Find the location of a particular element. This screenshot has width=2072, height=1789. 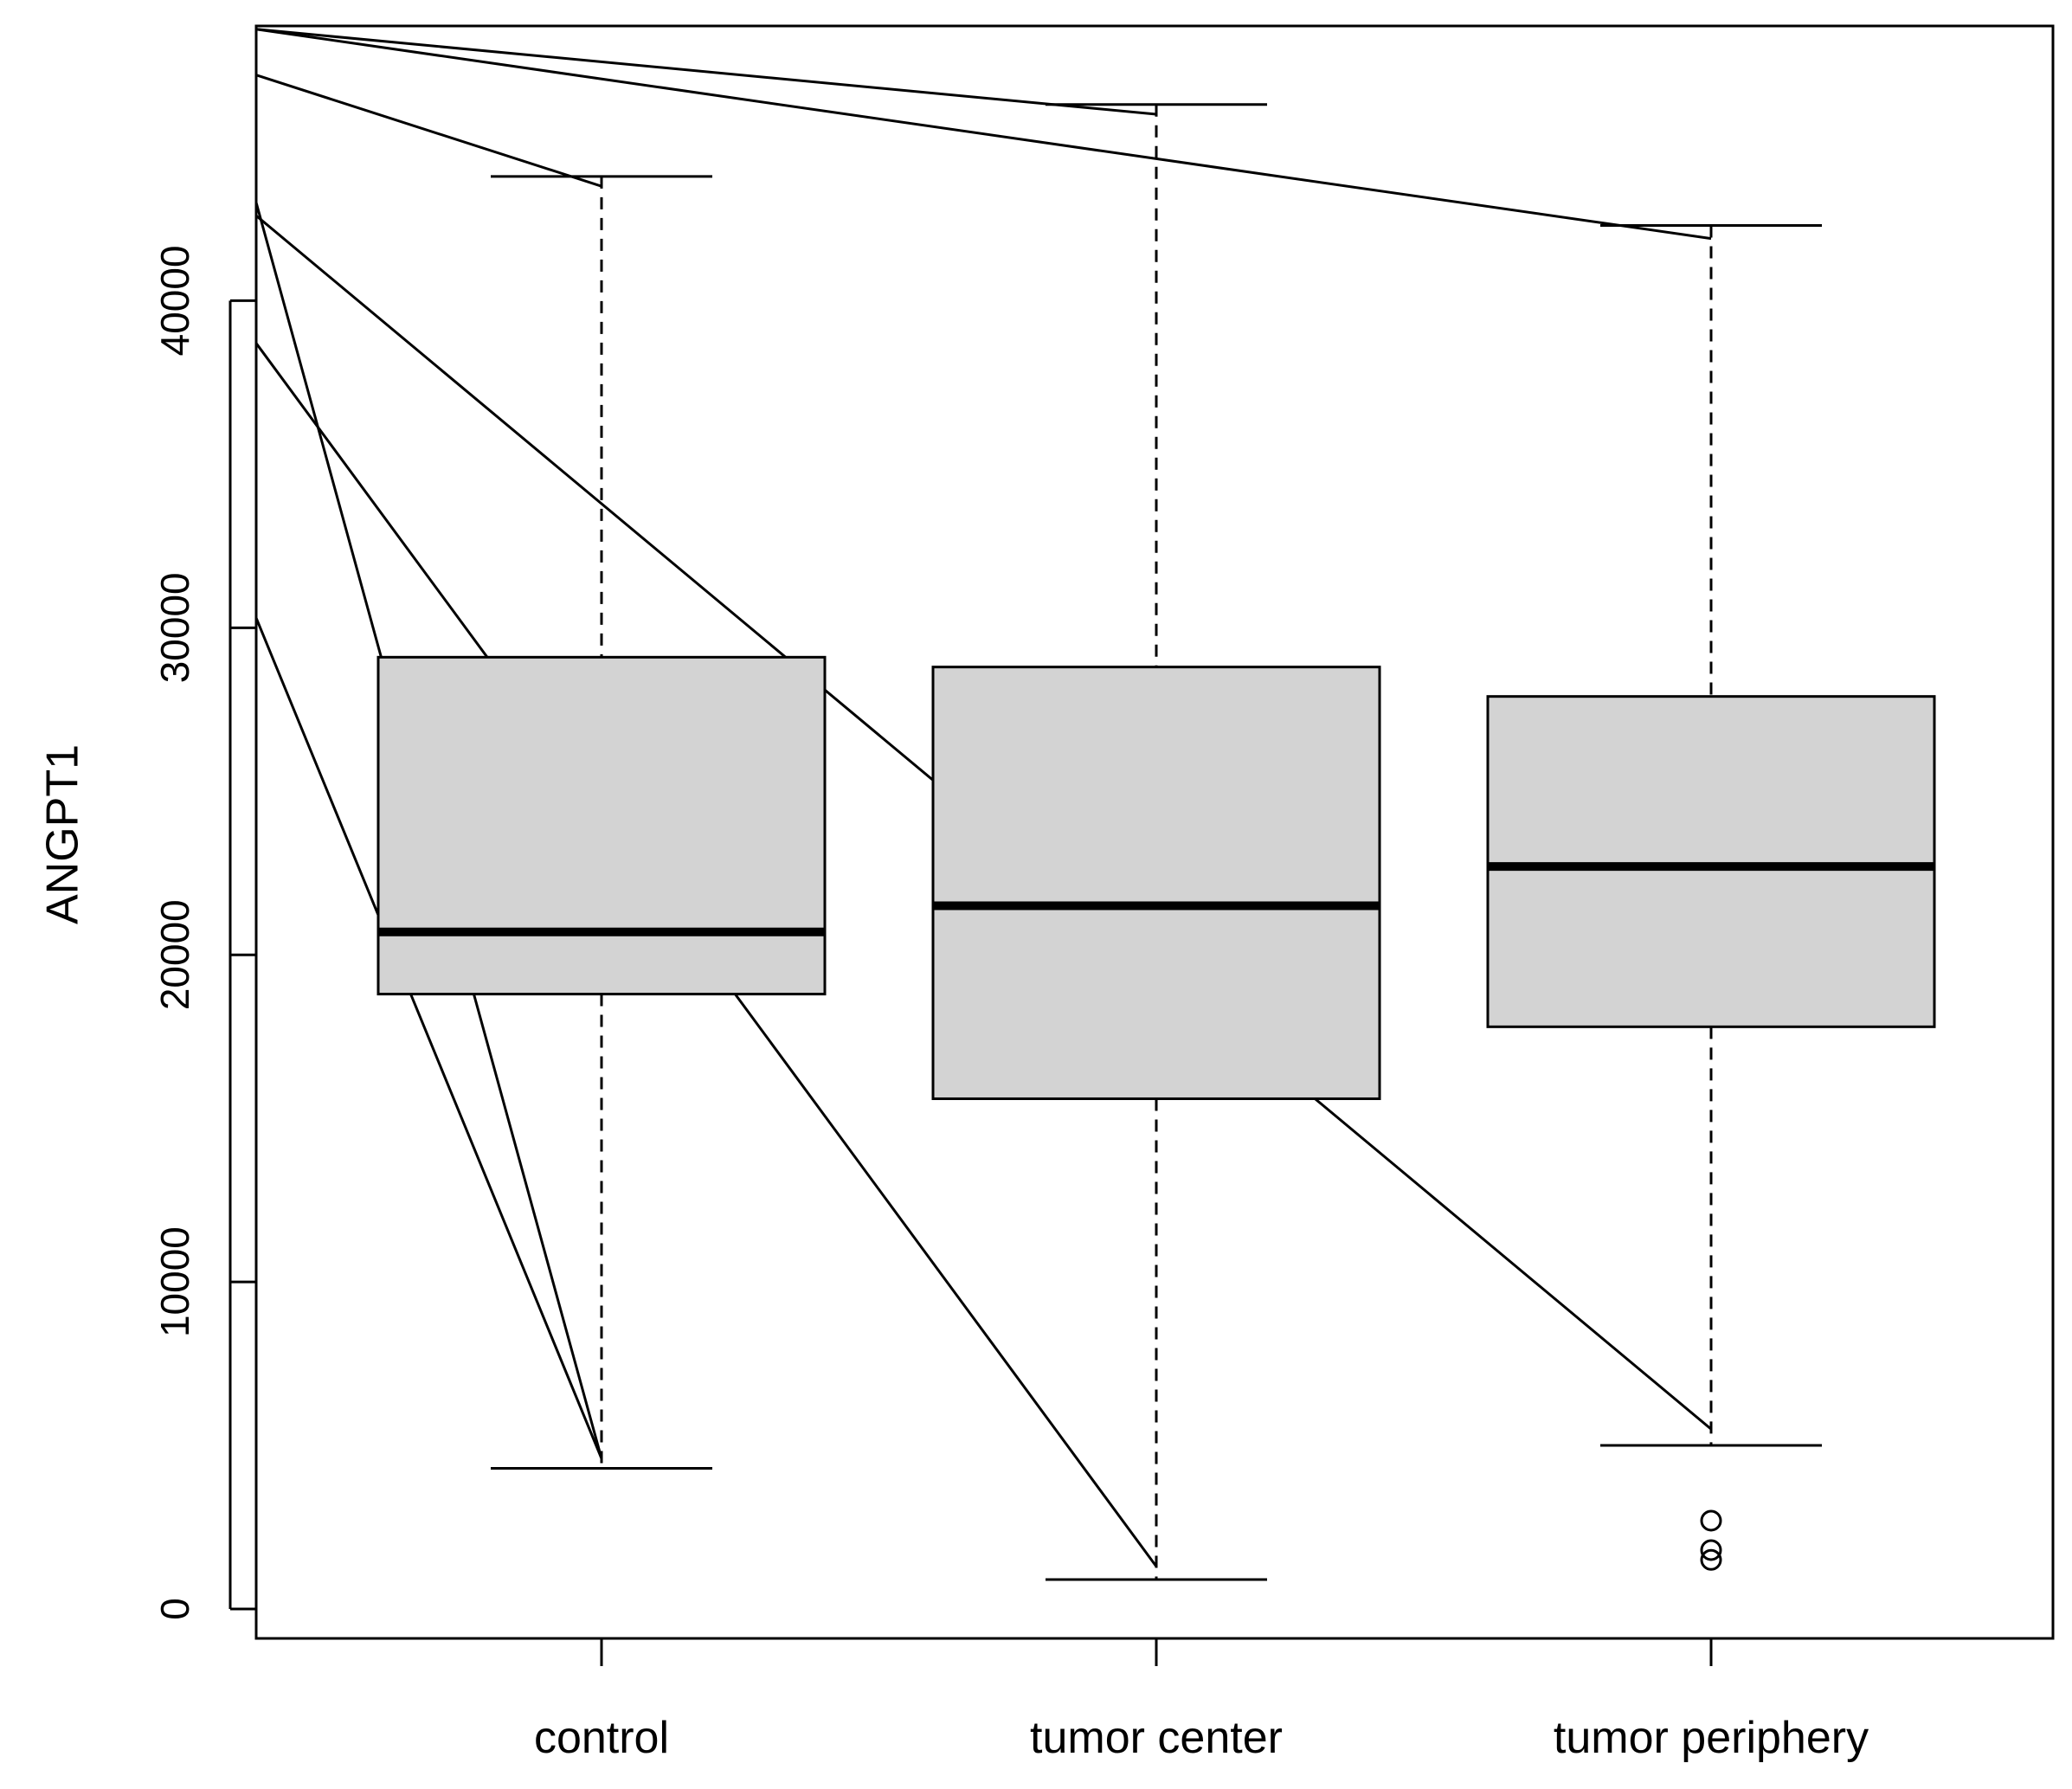

y-tick-label-3: 30000 is located at coordinates (174, 627).